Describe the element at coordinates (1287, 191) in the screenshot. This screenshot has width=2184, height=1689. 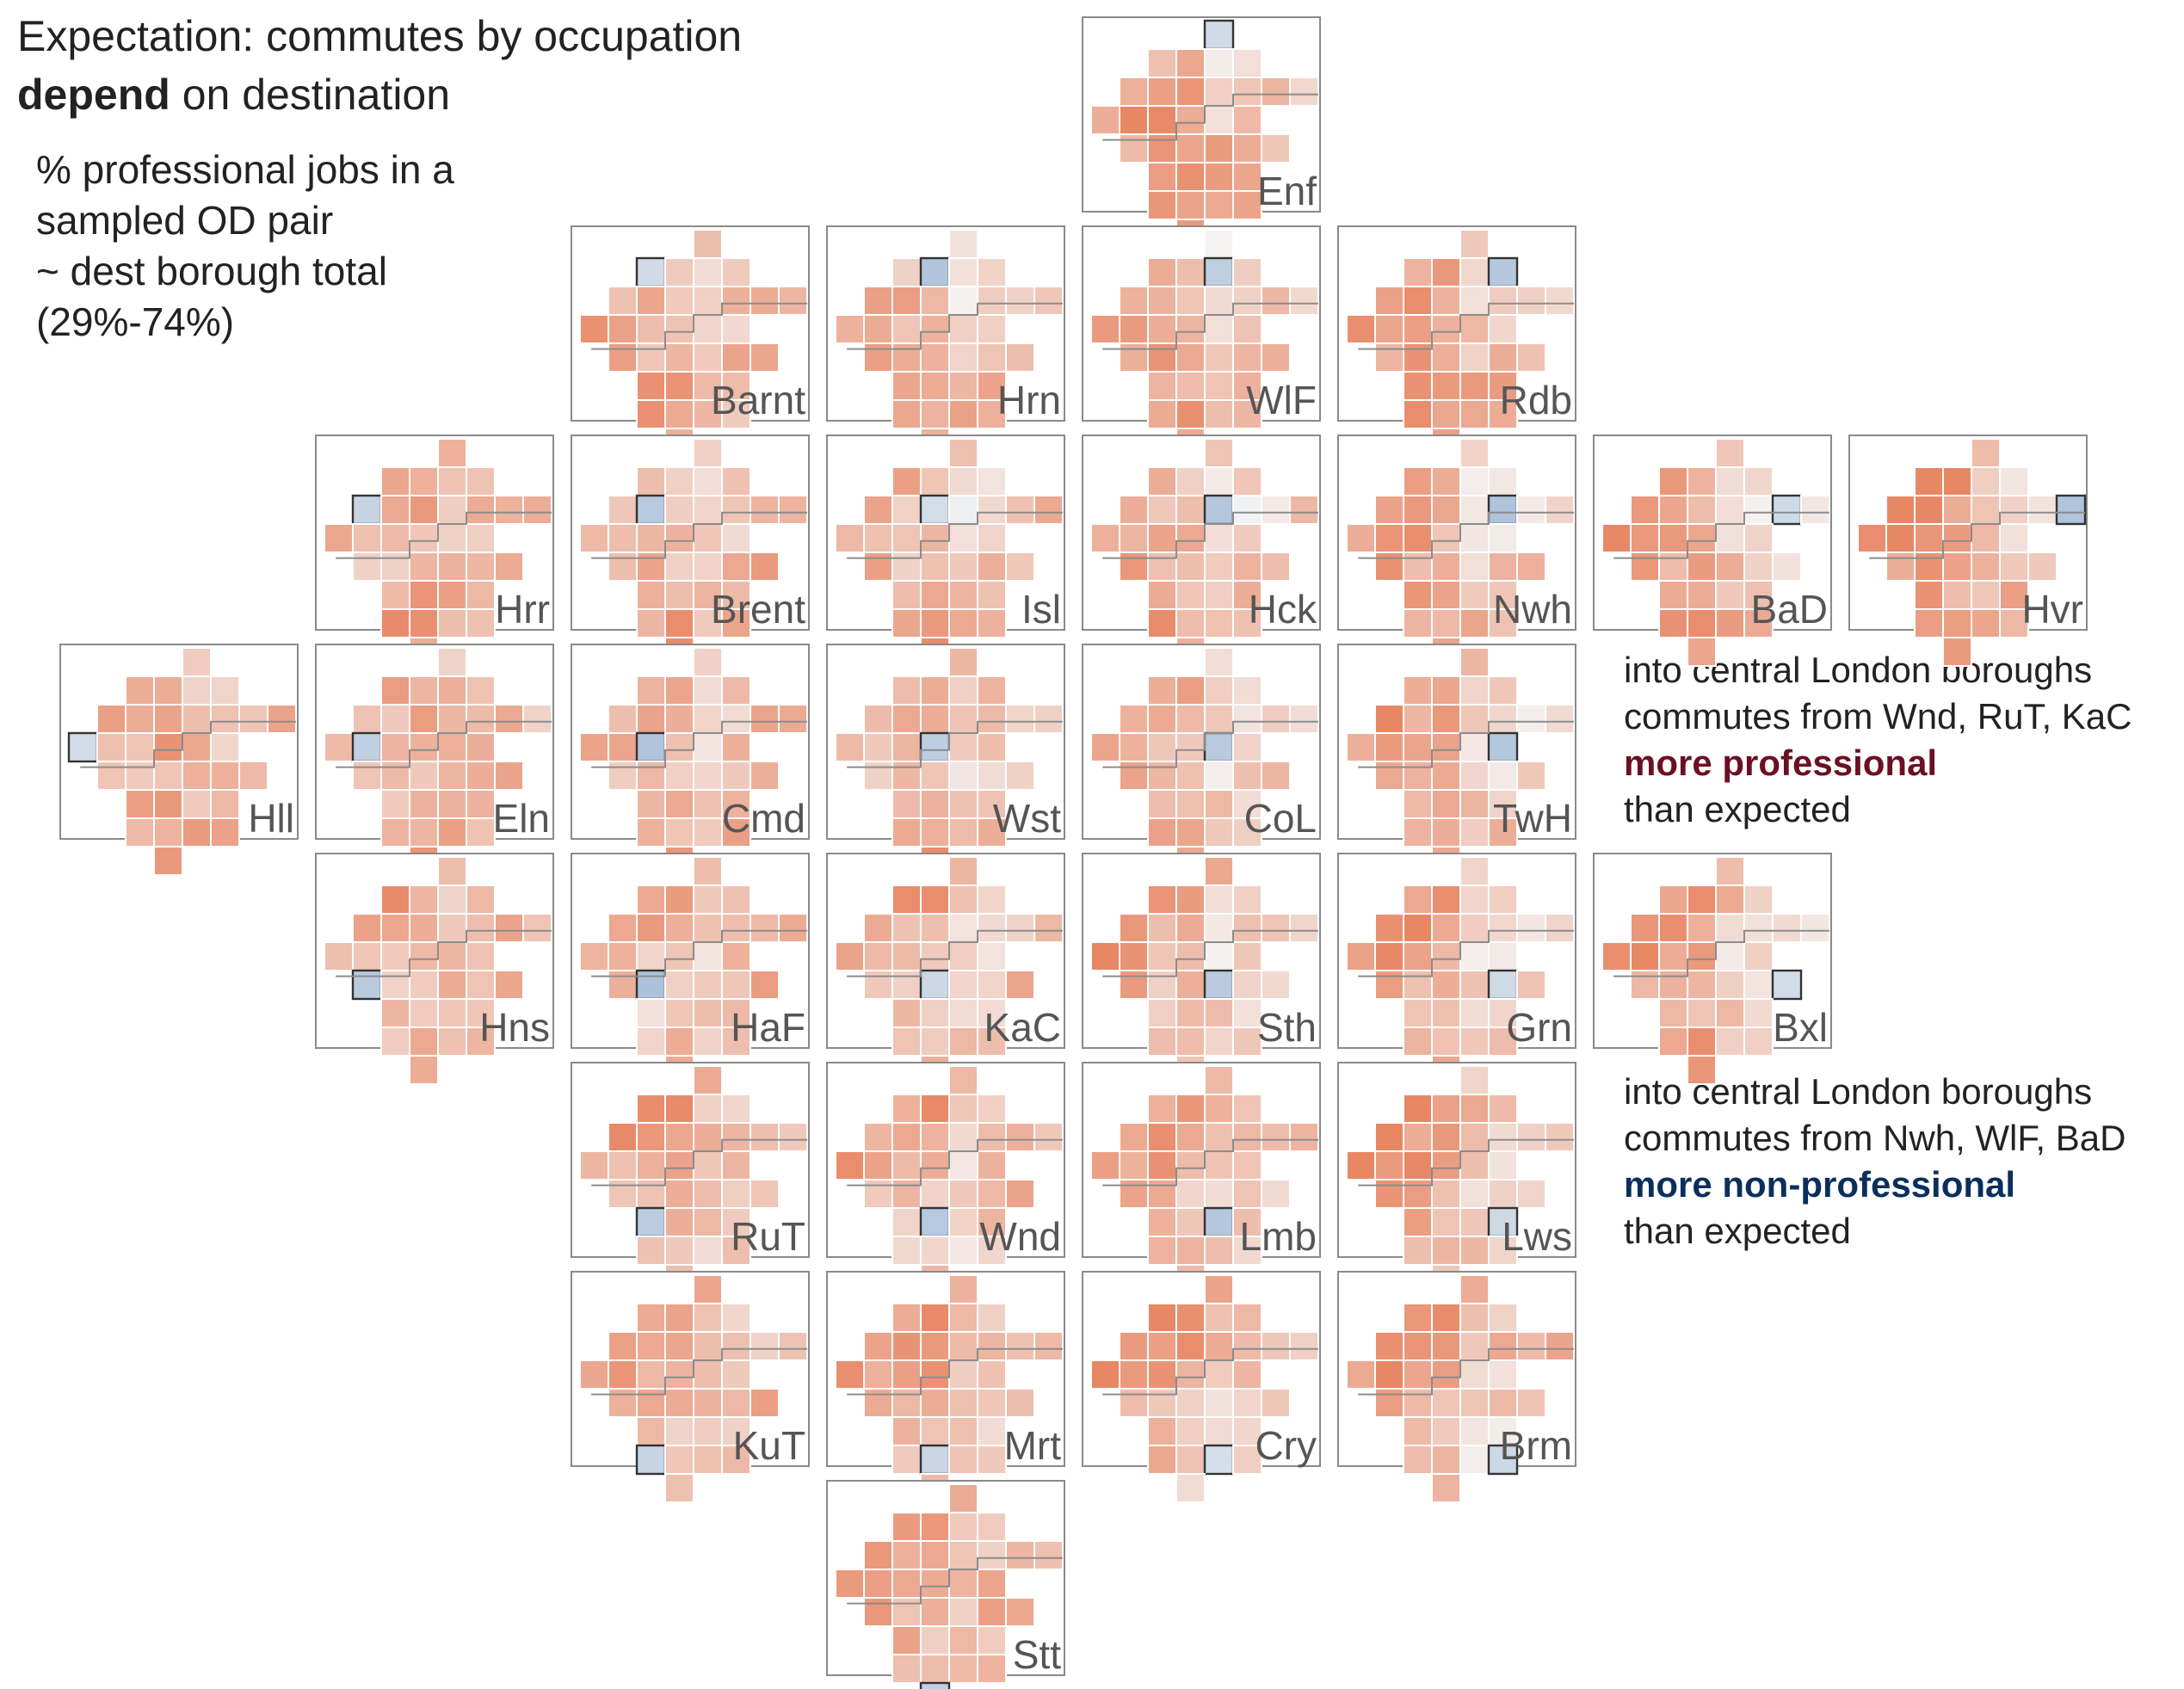
I see `panel-label: Enf` at that location.